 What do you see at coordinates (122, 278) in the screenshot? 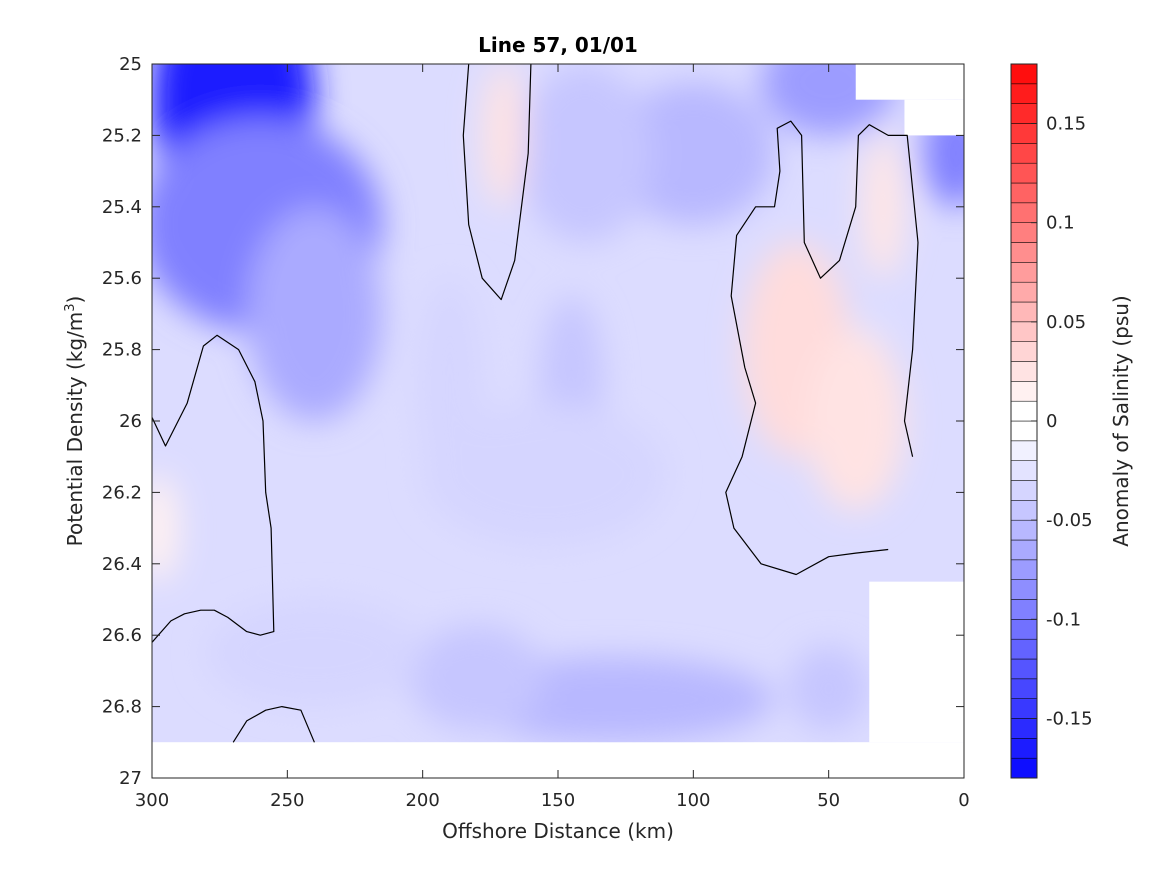
I see `y-tick-label: 25.6` at bounding box center [122, 278].